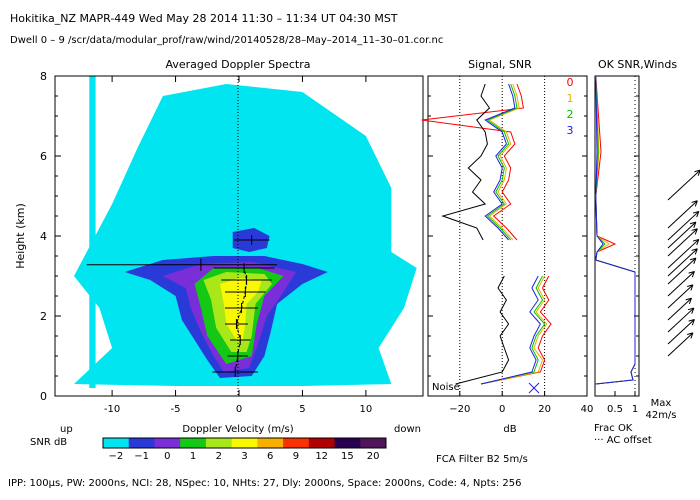  I want to click on colorbar-tick-label: 12, so click(321, 456).